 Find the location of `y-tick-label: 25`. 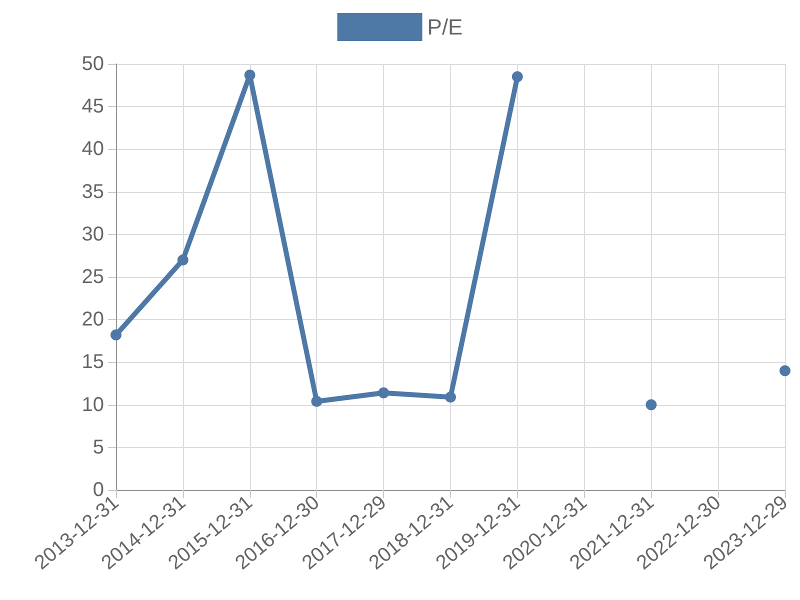

y-tick-label: 25 is located at coordinates (93, 277).